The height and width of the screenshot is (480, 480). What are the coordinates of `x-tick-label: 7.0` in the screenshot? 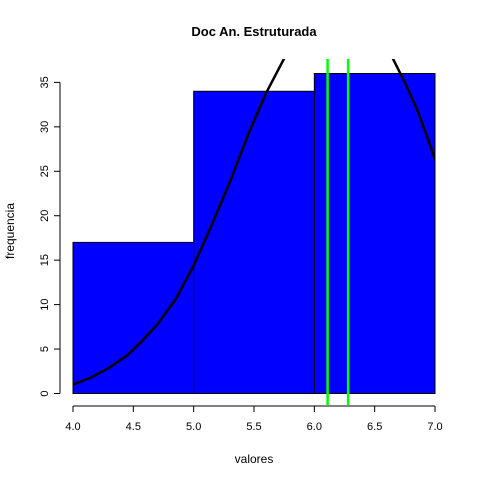 It's located at (434, 427).